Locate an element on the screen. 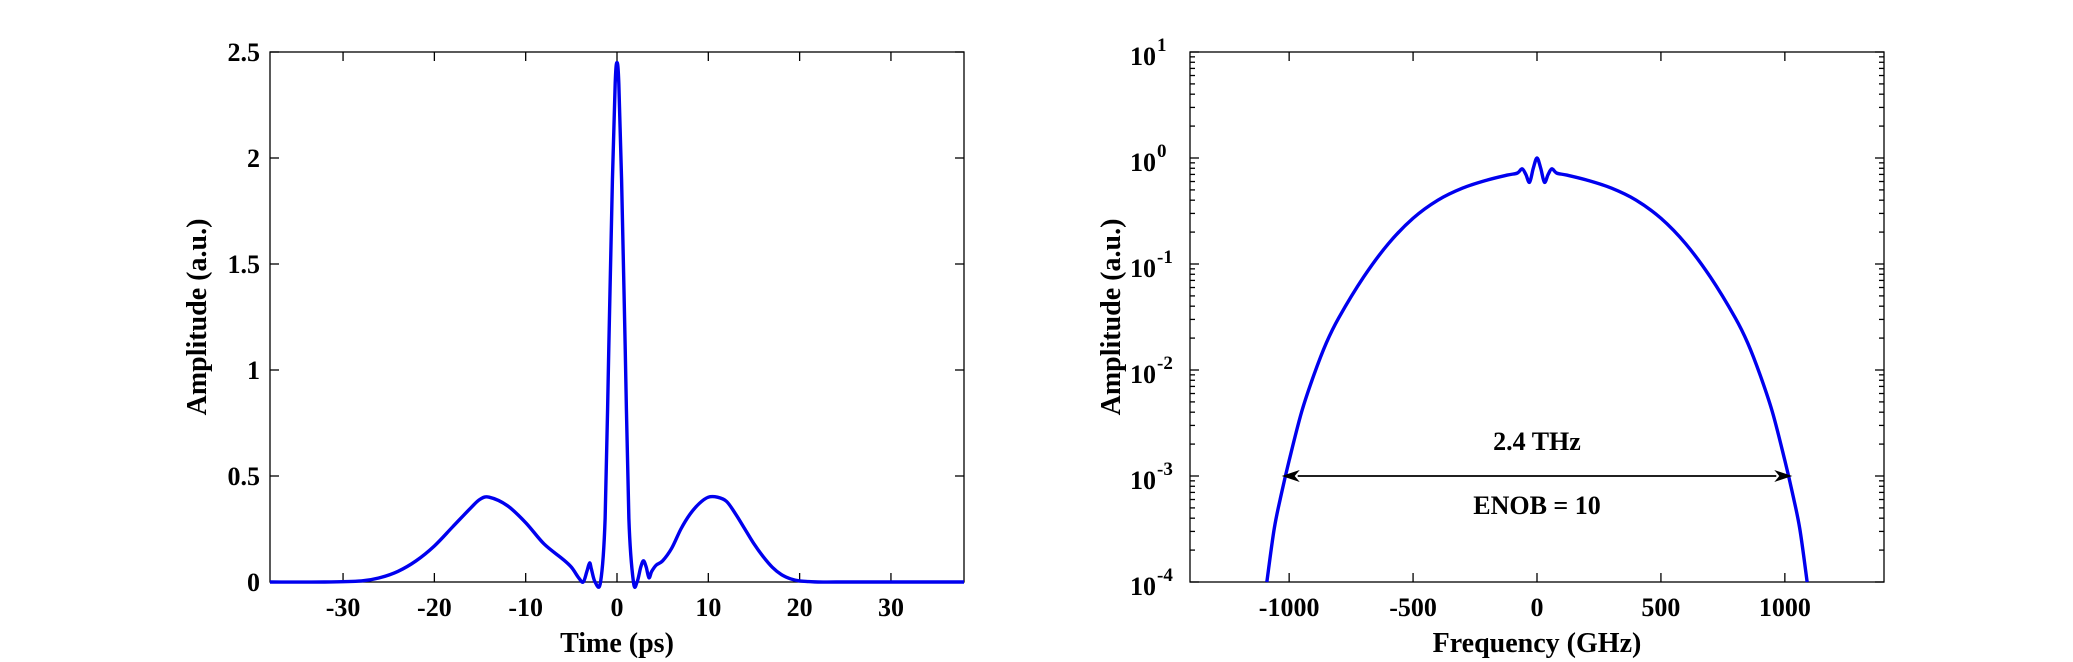 The width and height of the screenshot is (2073, 662). freq-y-tick-label: 10 -1 is located at coordinates (1151, 265).